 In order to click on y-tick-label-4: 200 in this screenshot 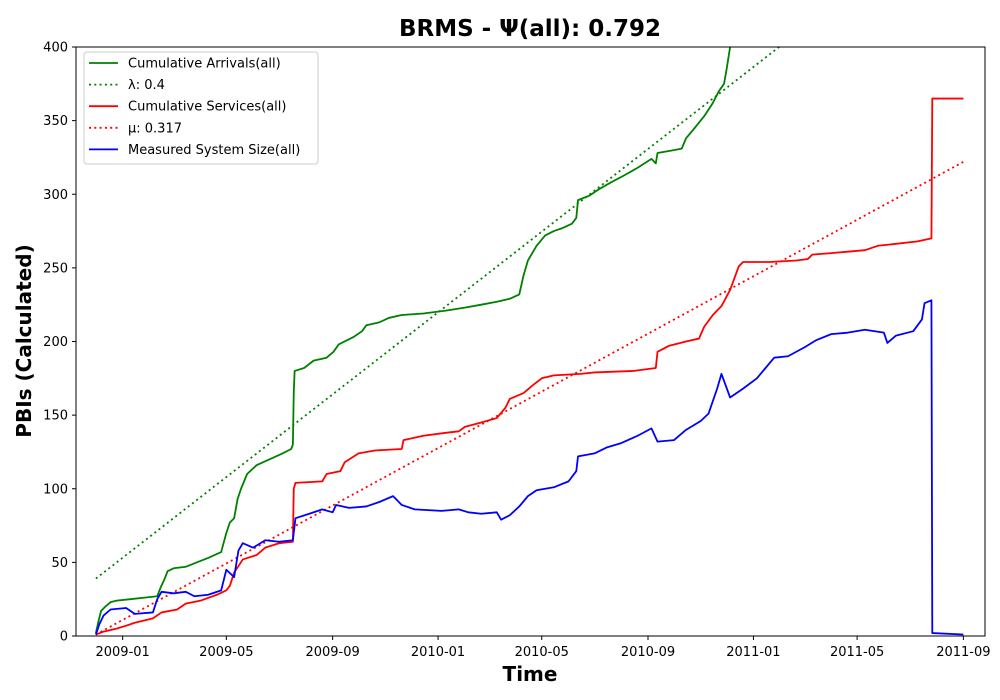, I will do `click(55, 342)`.